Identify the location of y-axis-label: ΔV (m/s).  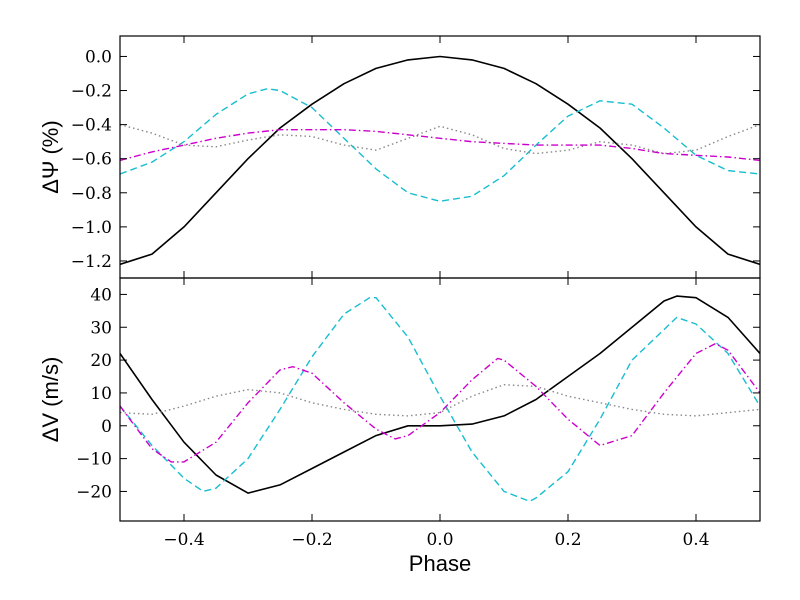
(50, 400).